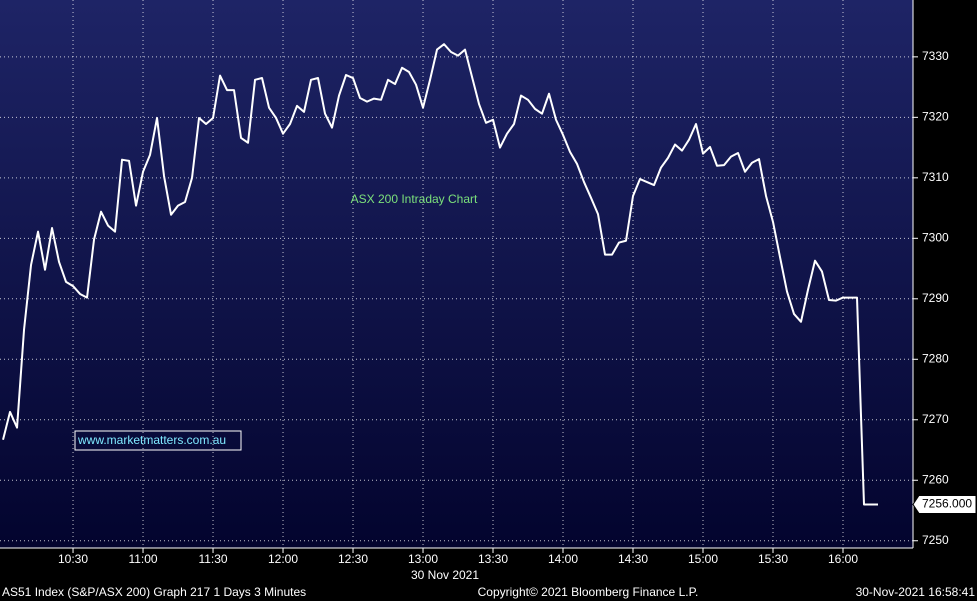 This screenshot has height=601, width=977. Describe the element at coordinates (588, 592) in the screenshot. I see `footer-center: Copyright© 2021 Bloomberg Finance L.P.` at that location.